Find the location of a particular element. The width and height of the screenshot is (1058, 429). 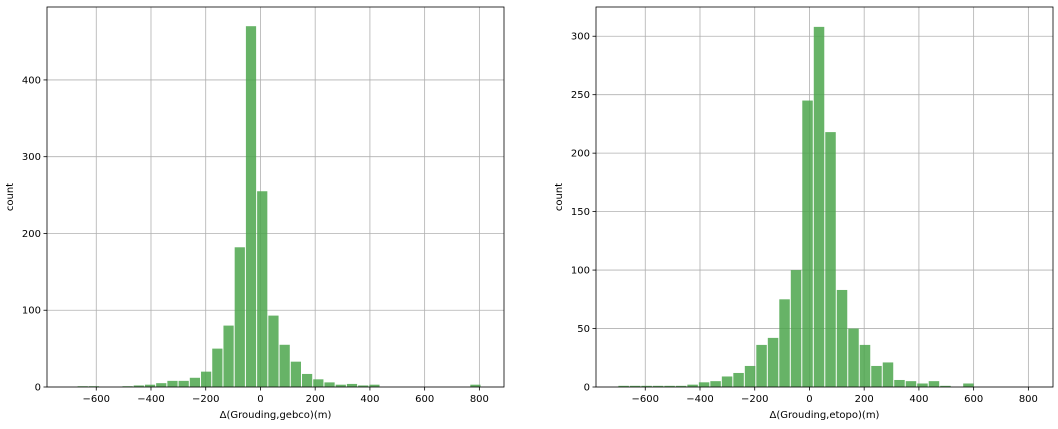

y-tick-label: 400 is located at coordinates (31, 80).